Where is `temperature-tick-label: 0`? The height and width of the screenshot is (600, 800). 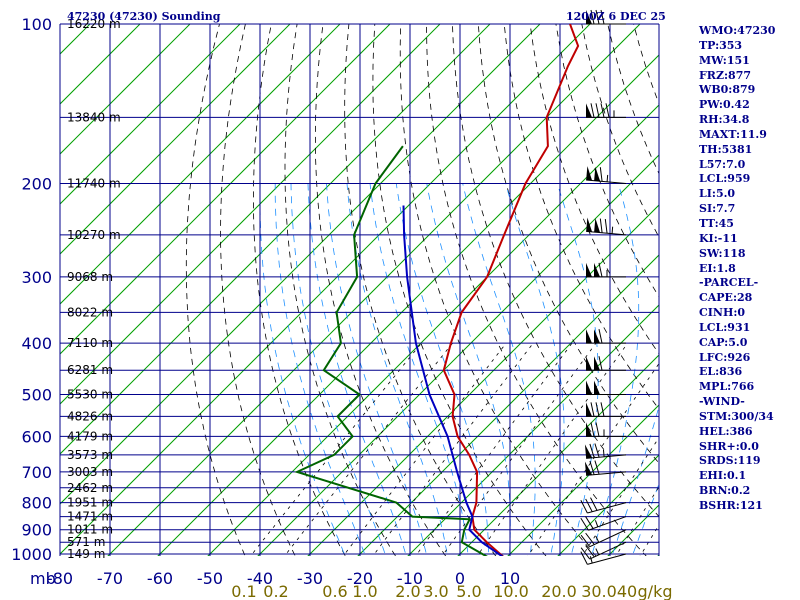
temperature-tick-label: 0 is located at coordinates (460, 578).